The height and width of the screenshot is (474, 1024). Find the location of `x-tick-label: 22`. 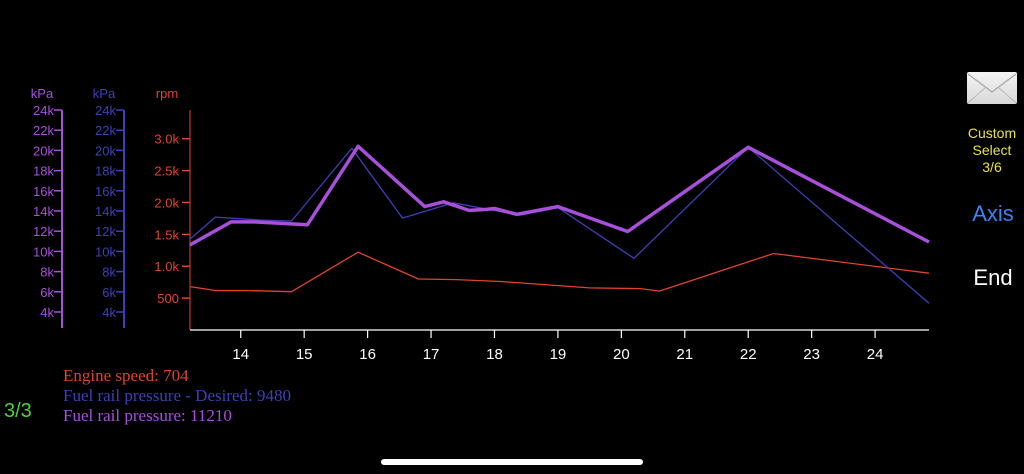

x-tick-label: 22 is located at coordinates (748, 354).